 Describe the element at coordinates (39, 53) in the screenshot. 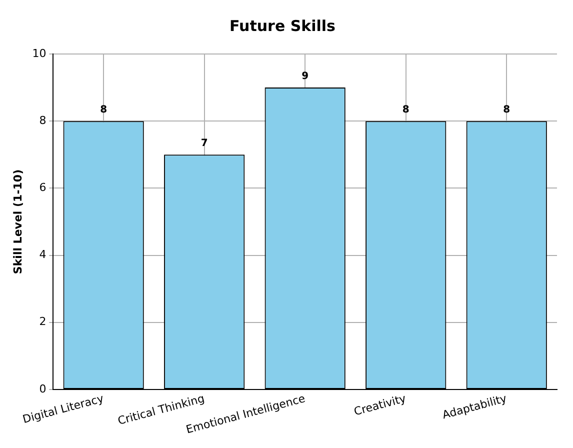

I see `y-tick-label: 10` at that location.